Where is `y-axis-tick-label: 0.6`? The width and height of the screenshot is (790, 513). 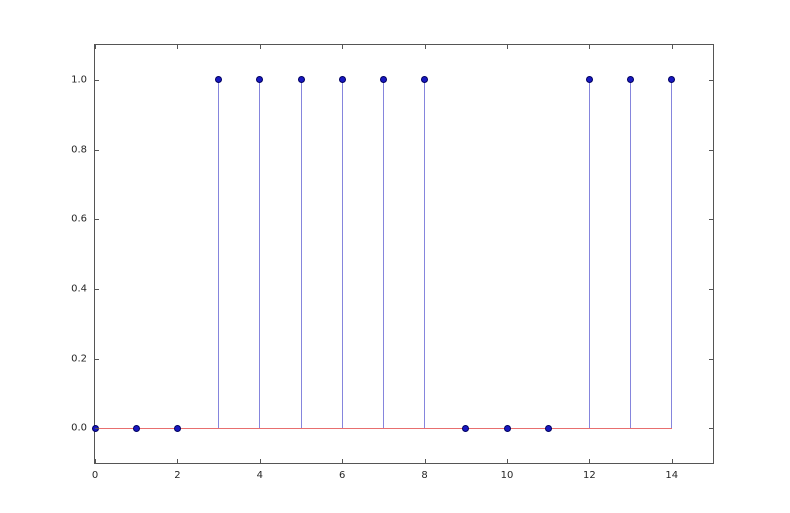
y-axis-tick-label: 0.6 is located at coordinates (79, 219).